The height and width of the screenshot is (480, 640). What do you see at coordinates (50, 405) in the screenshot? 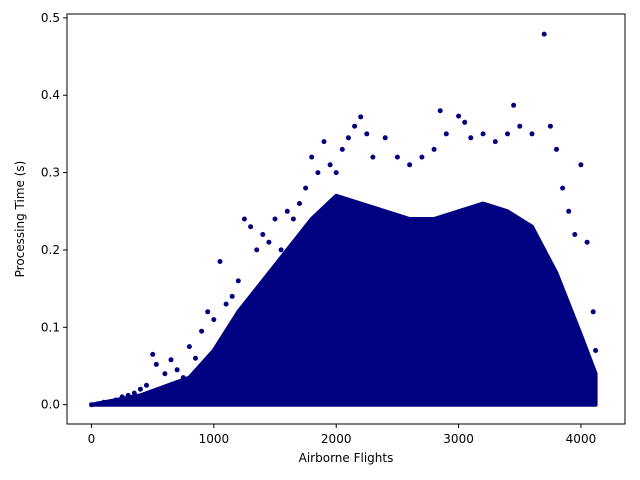
I see `y-tick-label: 0.0` at bounding box center [50, 405].